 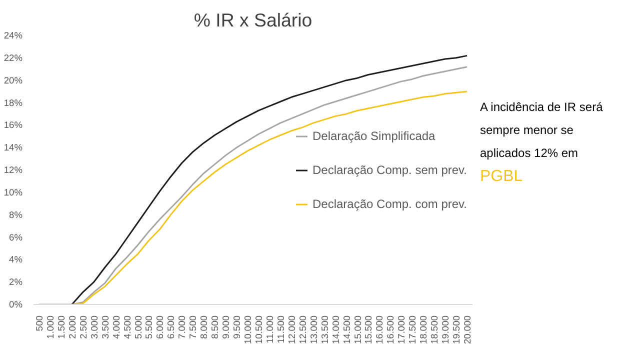 What do you see at coordinates (15, 215) in the screenshot?
I see `y-tick-label: 8%` at bounding box center [15, 215].